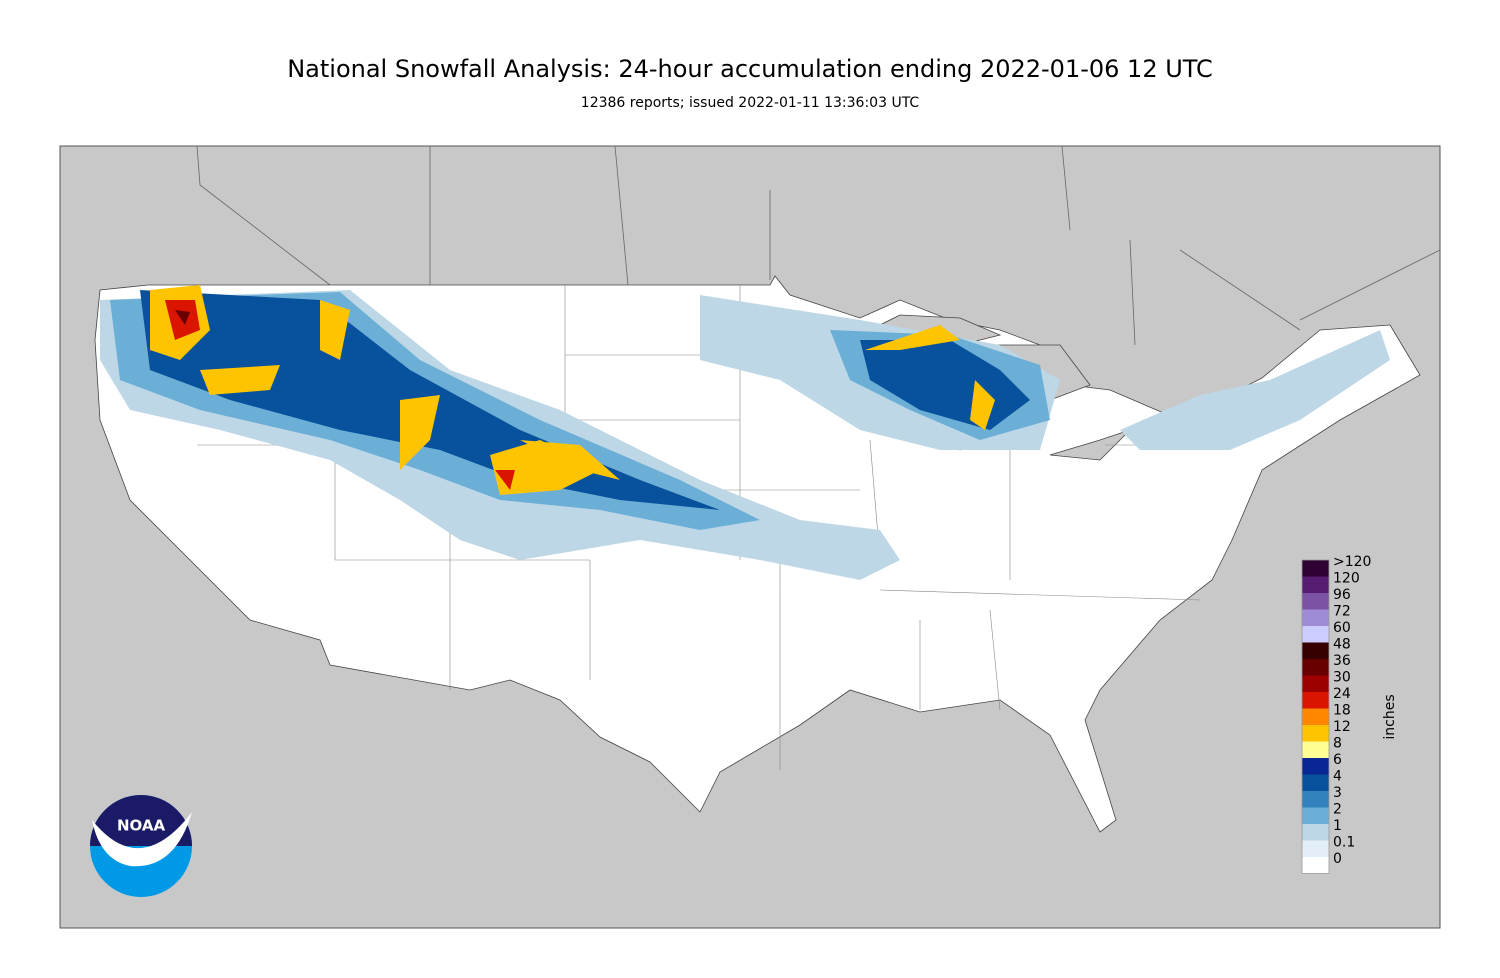  Describe the element at coordinates (1337, 859) in the screenshot. I see `legend-label: 0` at that location.